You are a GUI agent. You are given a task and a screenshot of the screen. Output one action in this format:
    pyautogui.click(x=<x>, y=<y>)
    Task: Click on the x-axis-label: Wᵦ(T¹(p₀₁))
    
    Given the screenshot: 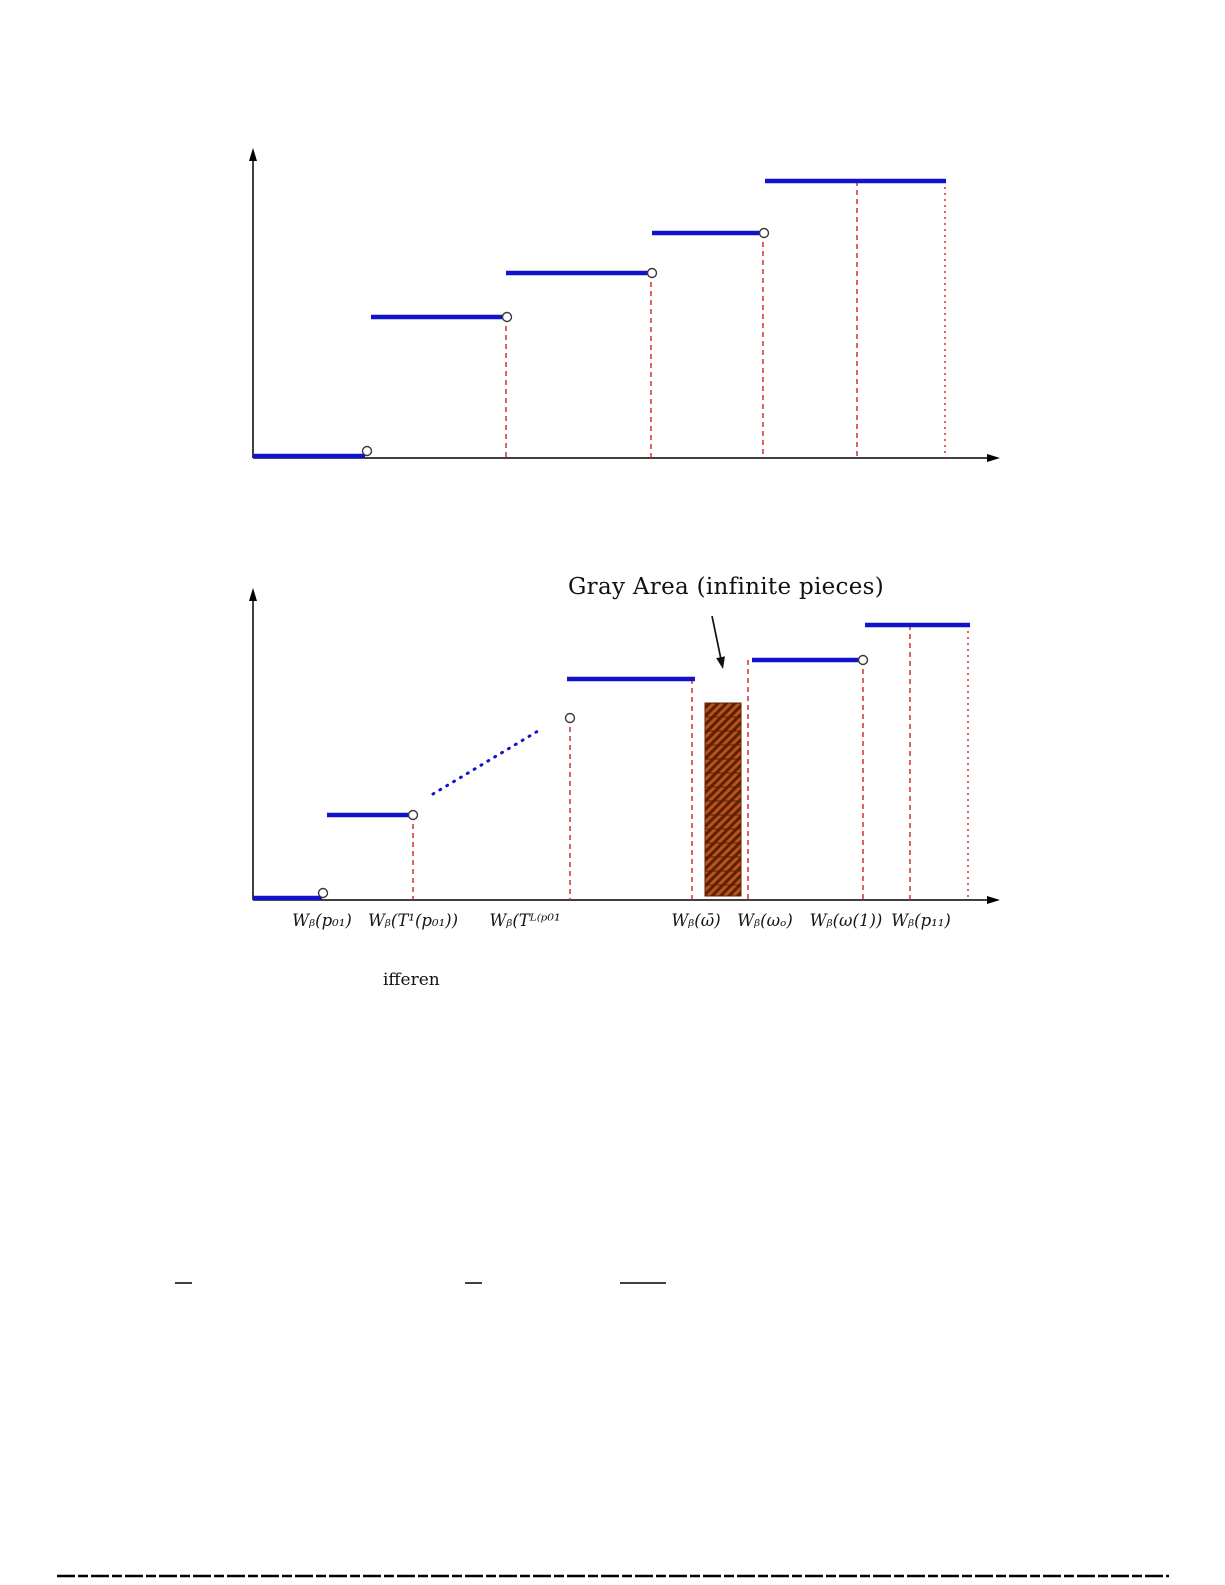 What is the action you would take?
    pyautogui.click(x=413, y=920)
    